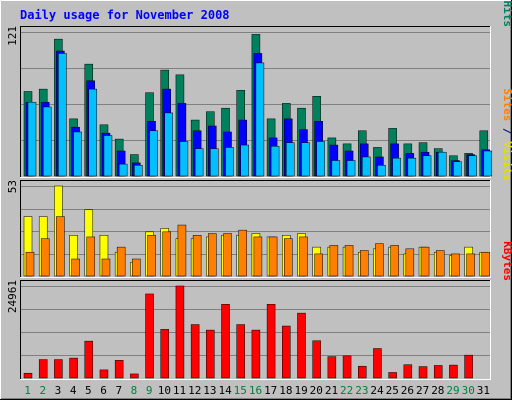 Image resolution: width=512 pixels, height=400 pixels. What do you see at coordinates (392, 390) in the screenshot?
I see `x-tick-label: 25` at bounding box center [392, 390].